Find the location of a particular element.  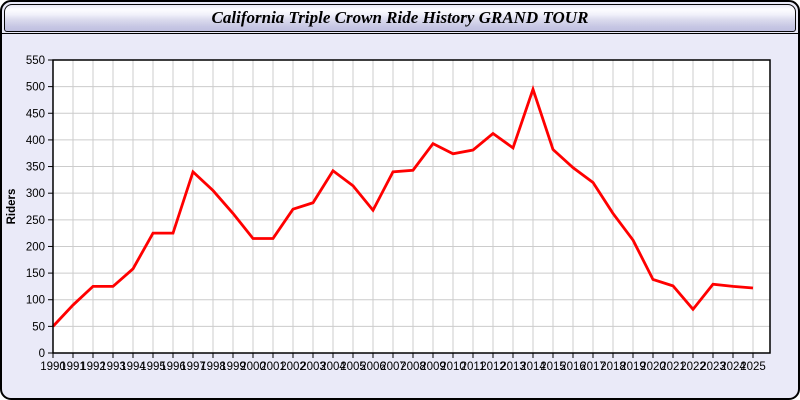

x-tick-label: 1999 is located at coordinates (233, 367).